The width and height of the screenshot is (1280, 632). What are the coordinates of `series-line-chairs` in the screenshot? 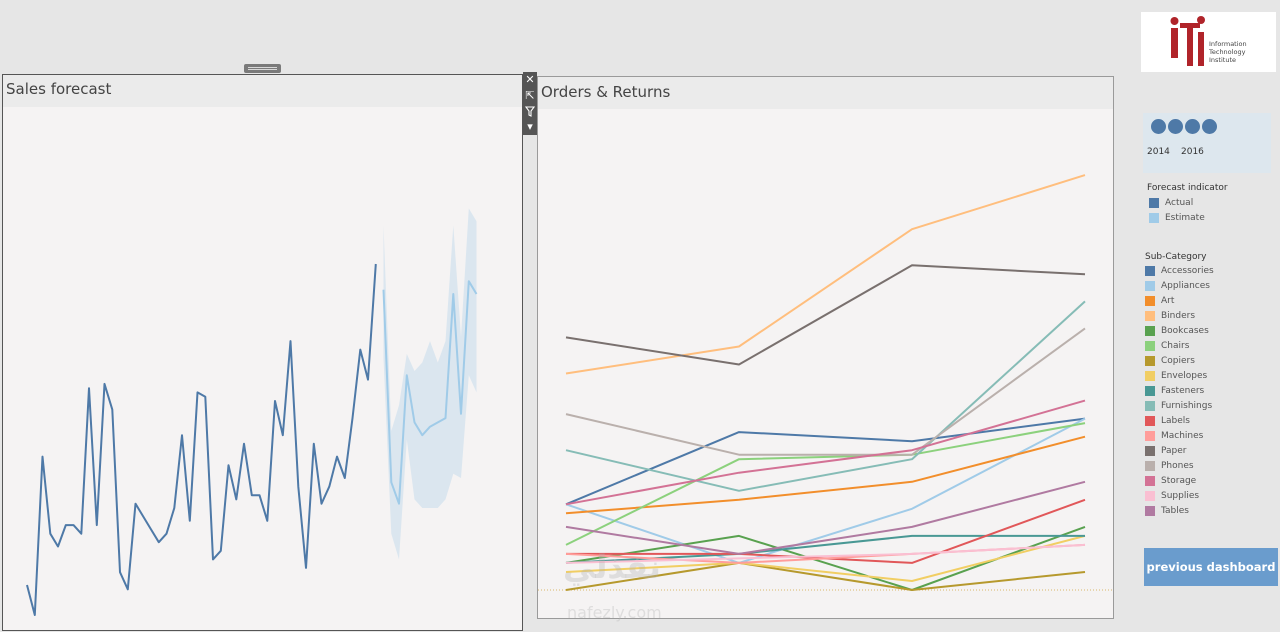 It's located at (825, 484).